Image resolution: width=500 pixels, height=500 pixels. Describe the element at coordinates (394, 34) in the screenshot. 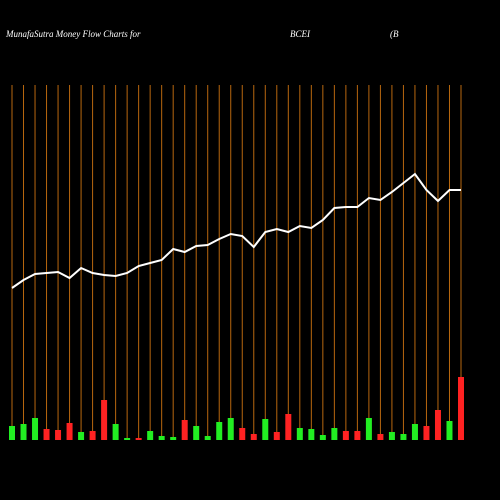

I see `company-name: (B` at that location.